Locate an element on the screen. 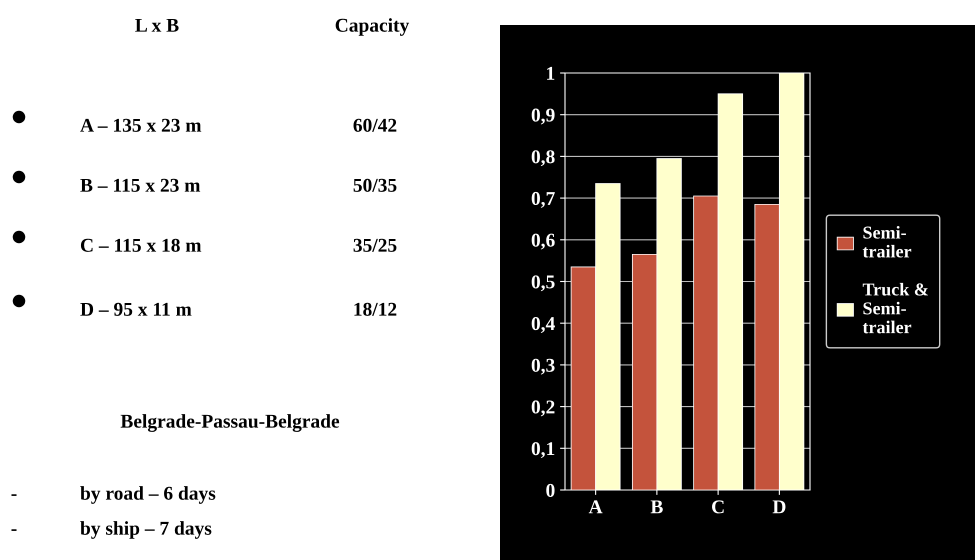  text: A – 135 x 23 m is located at coordinates (141, 125).